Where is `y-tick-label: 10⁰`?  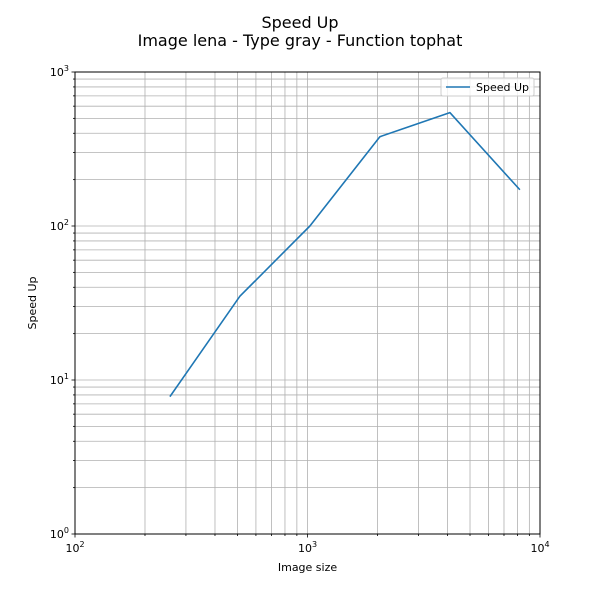 y-tick-label: 10⁰ is located at coordinates (59, 533).